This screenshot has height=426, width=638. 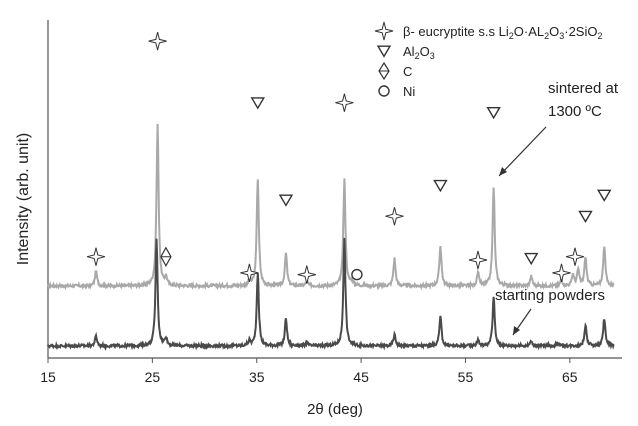 I want to click on annotation-sintered-line1: sintered at, so click(x=583, y=88).